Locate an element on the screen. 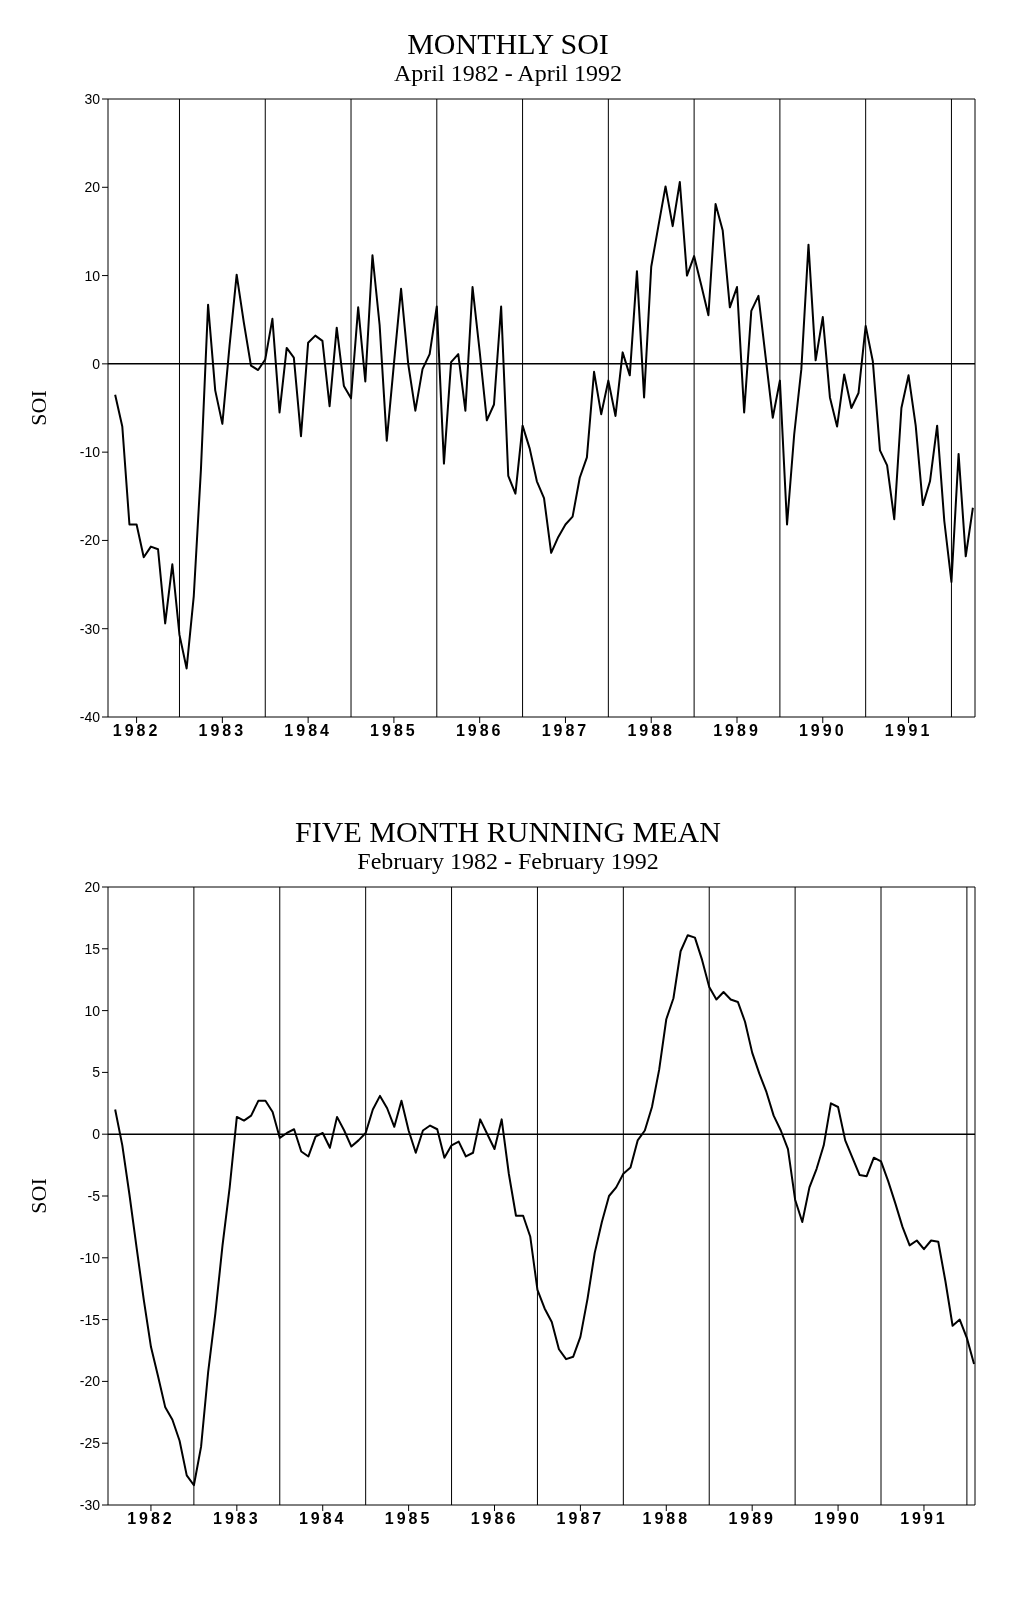 The width and height of the screenshot is (1029, 1622). chart-title: MONTHLY SOI is located at coordinates (508, 43).